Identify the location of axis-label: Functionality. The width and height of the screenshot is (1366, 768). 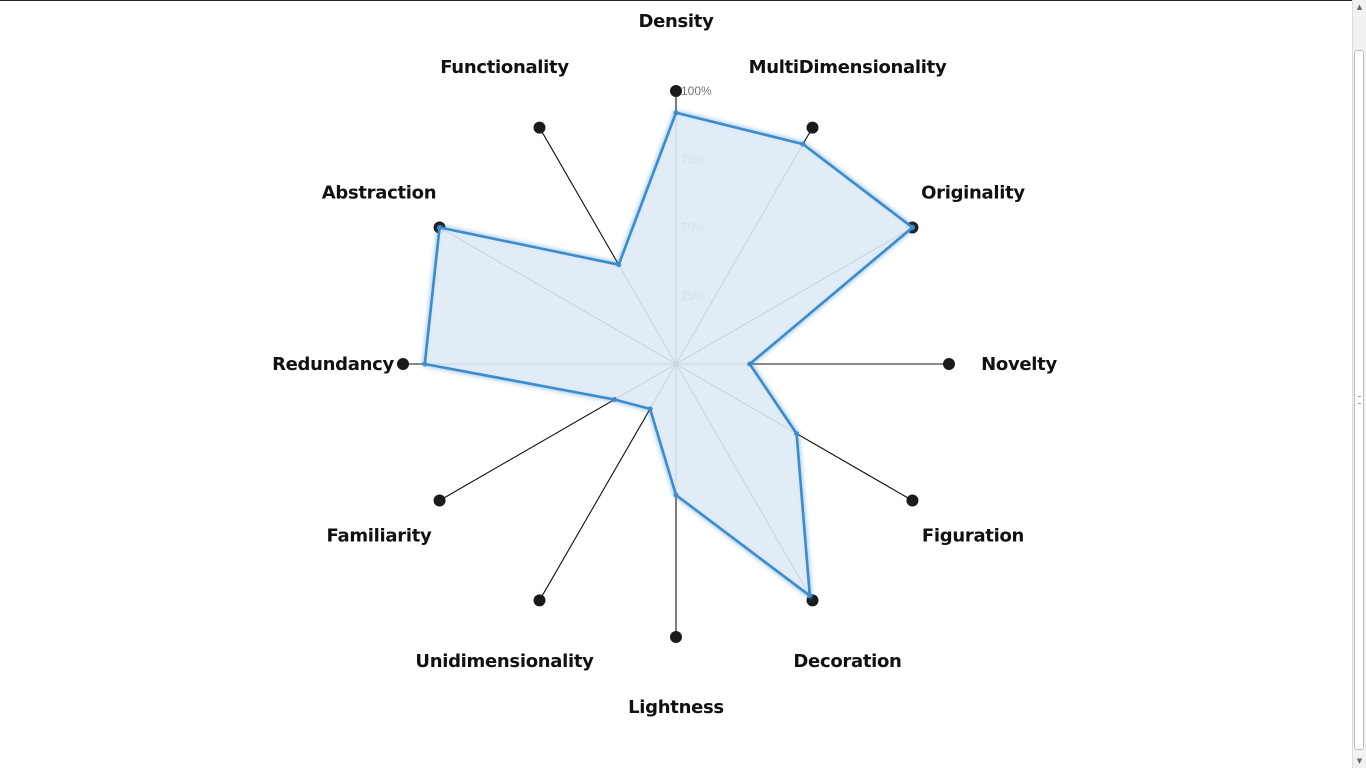
(504, 67).